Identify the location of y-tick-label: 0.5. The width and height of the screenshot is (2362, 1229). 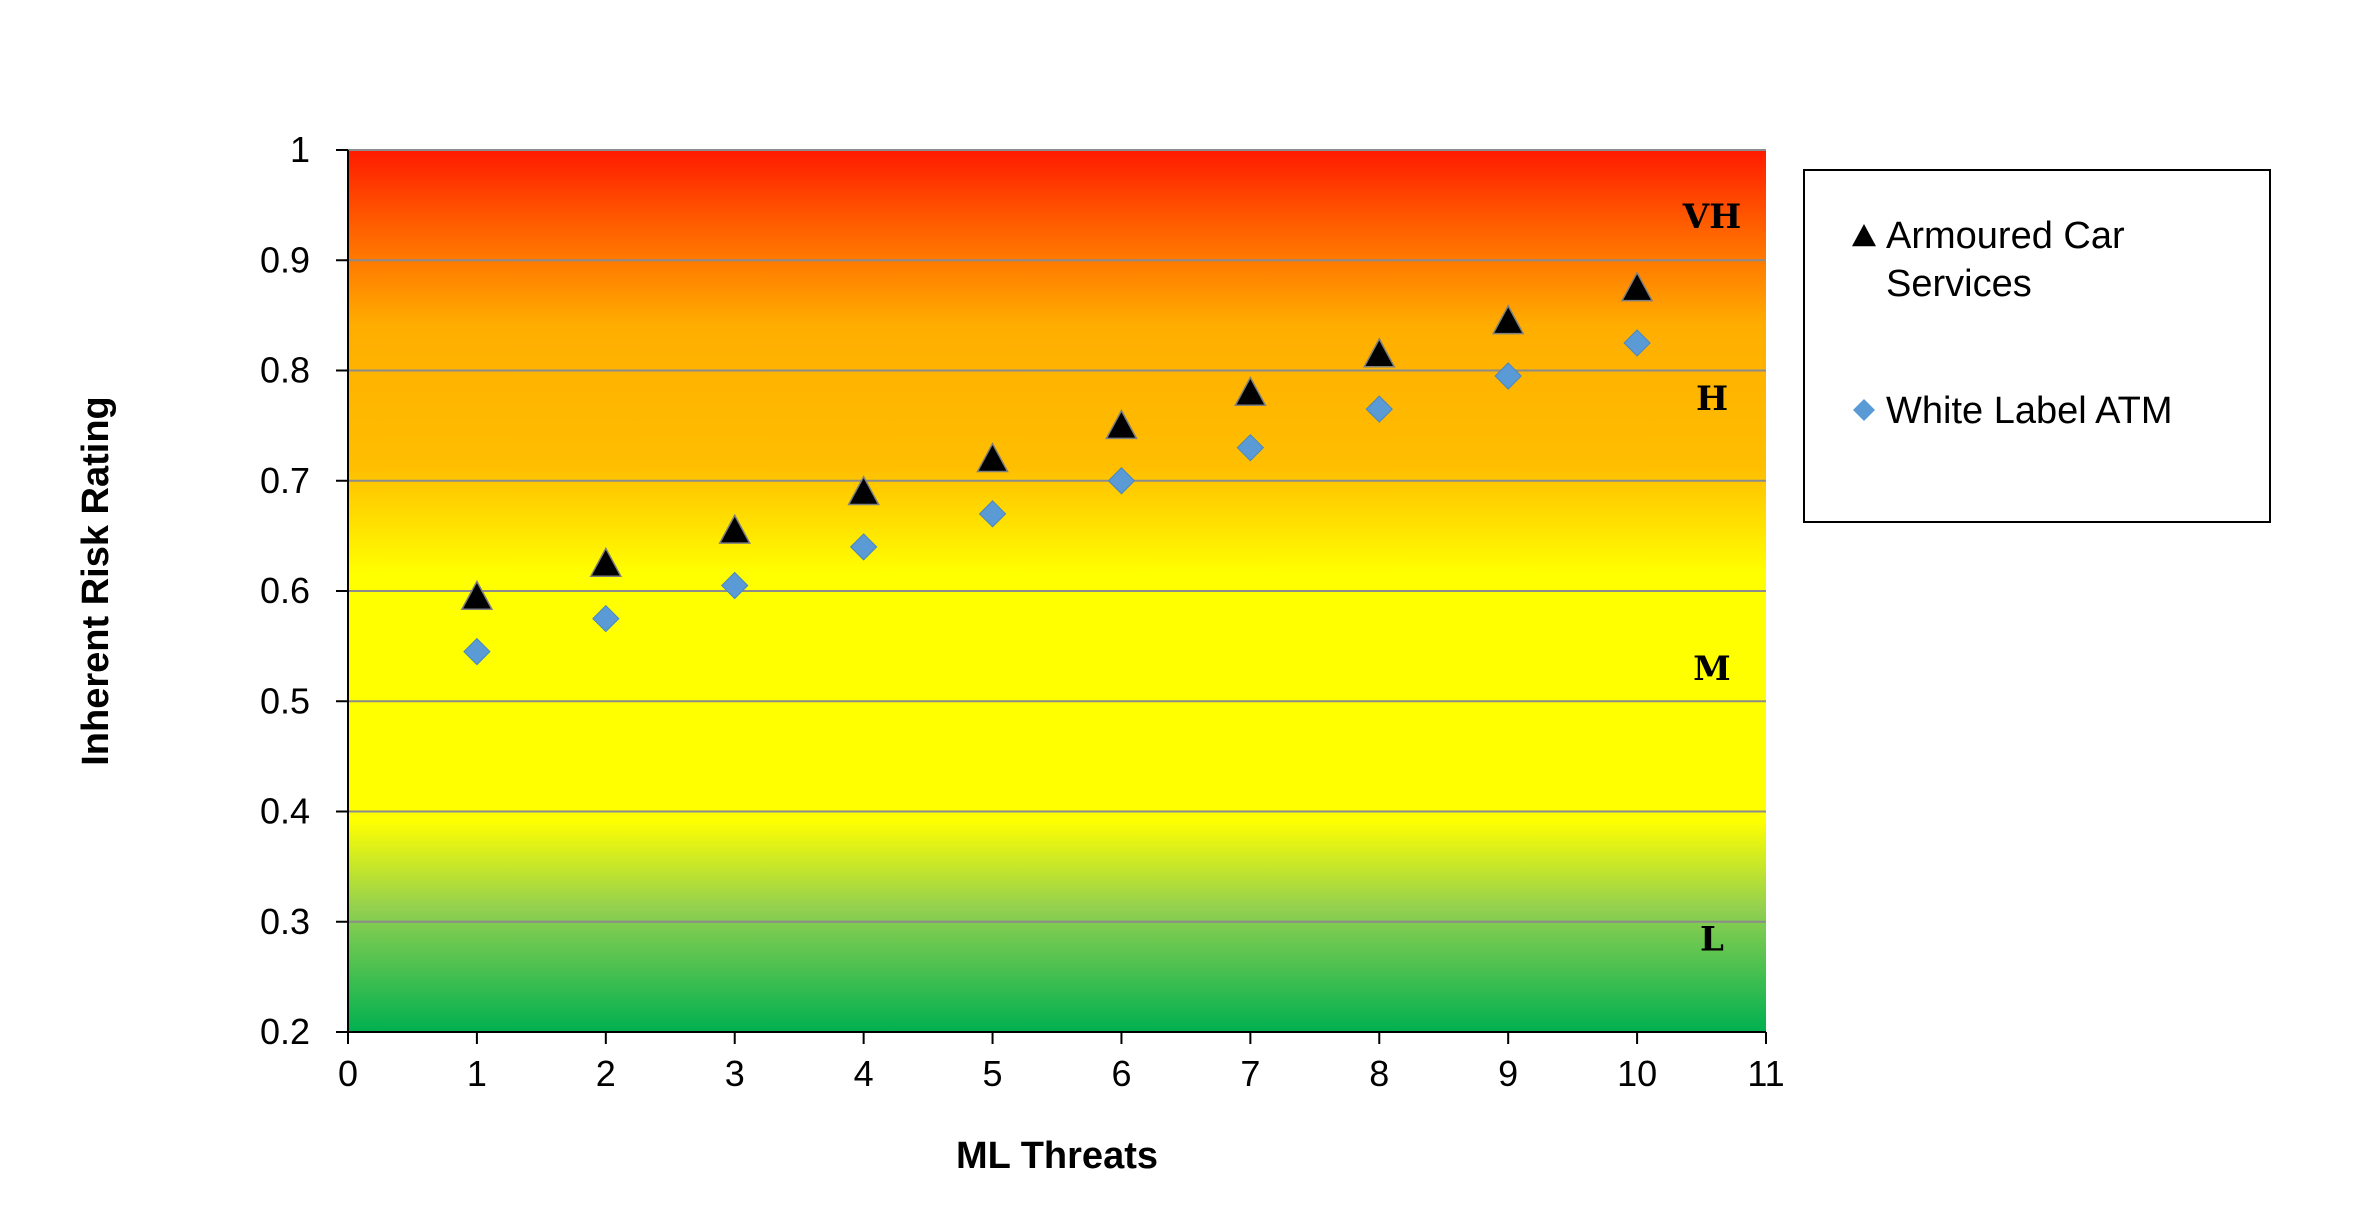
(285, 700).